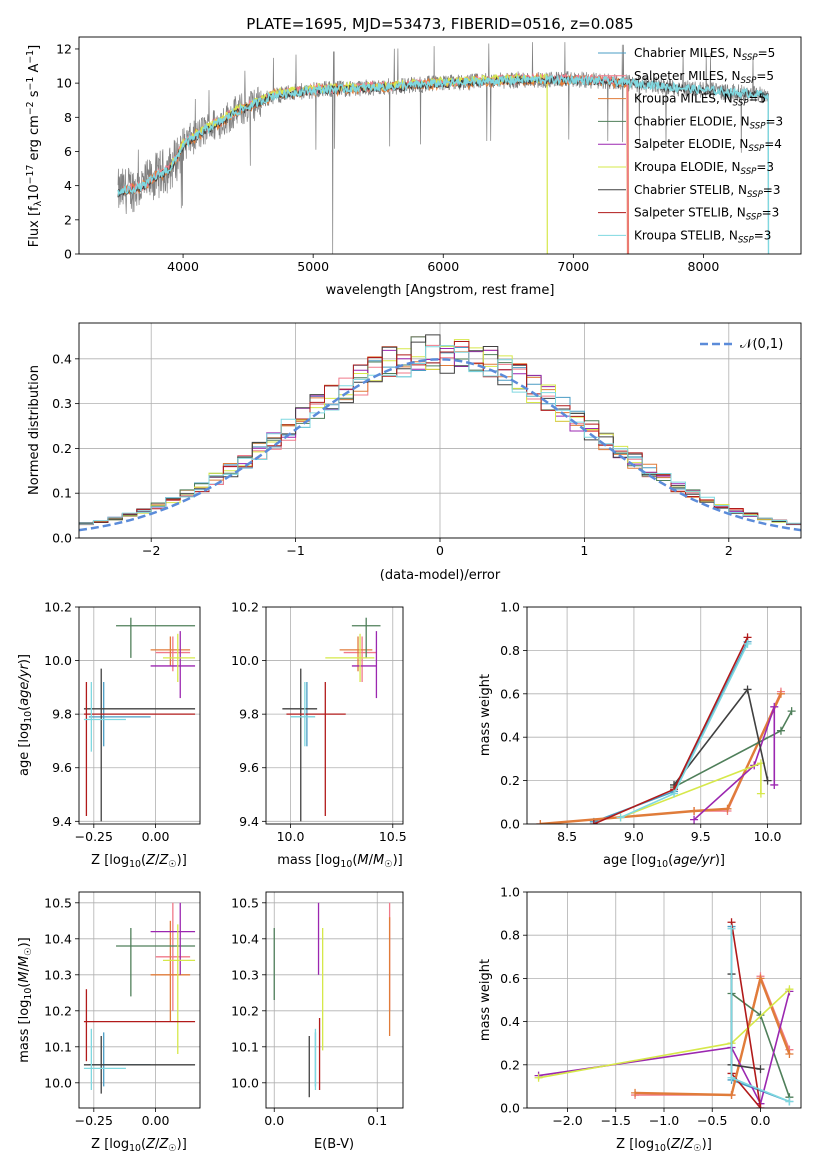  I want to click on y-tick-label: 9.8, so click(62, 714).